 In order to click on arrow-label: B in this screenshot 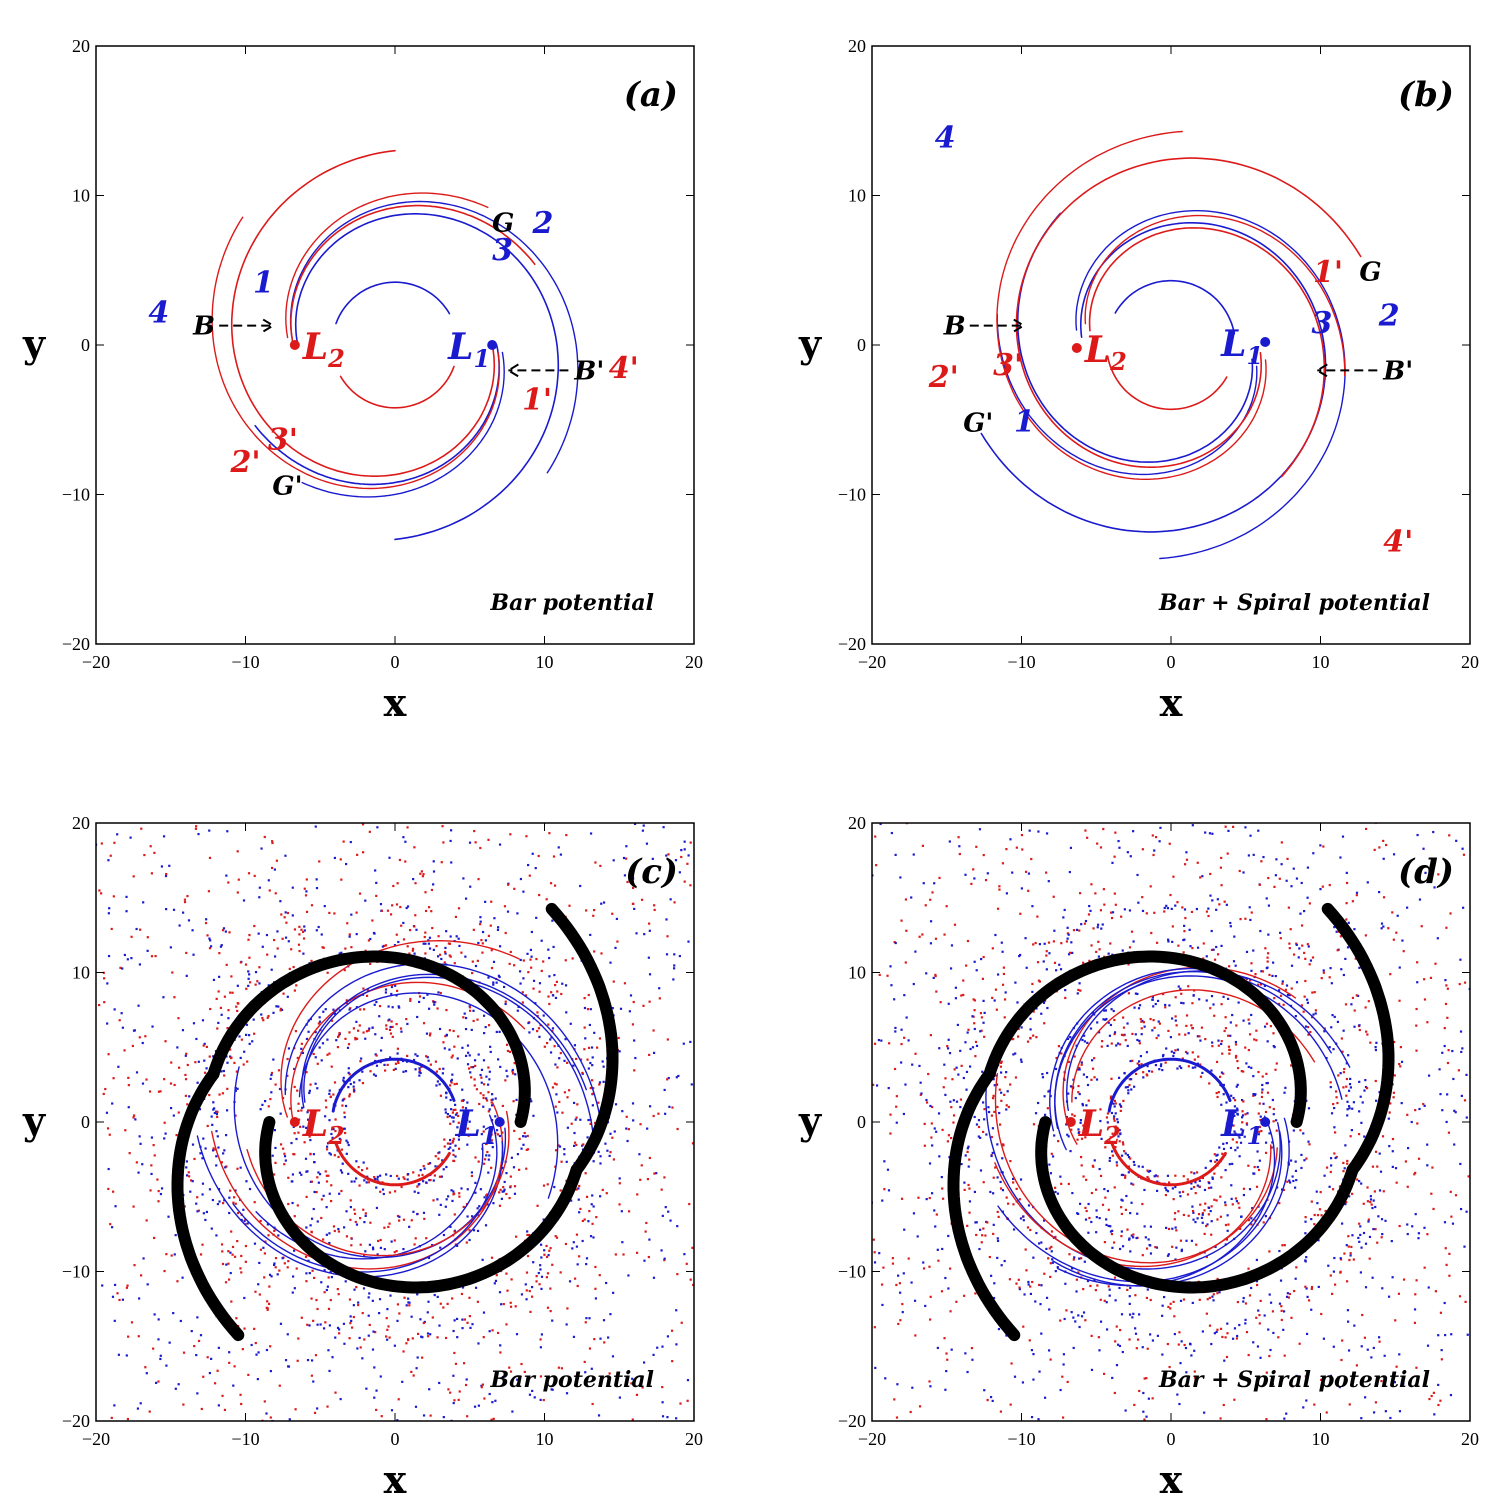, I will do `click(203, 327)`.